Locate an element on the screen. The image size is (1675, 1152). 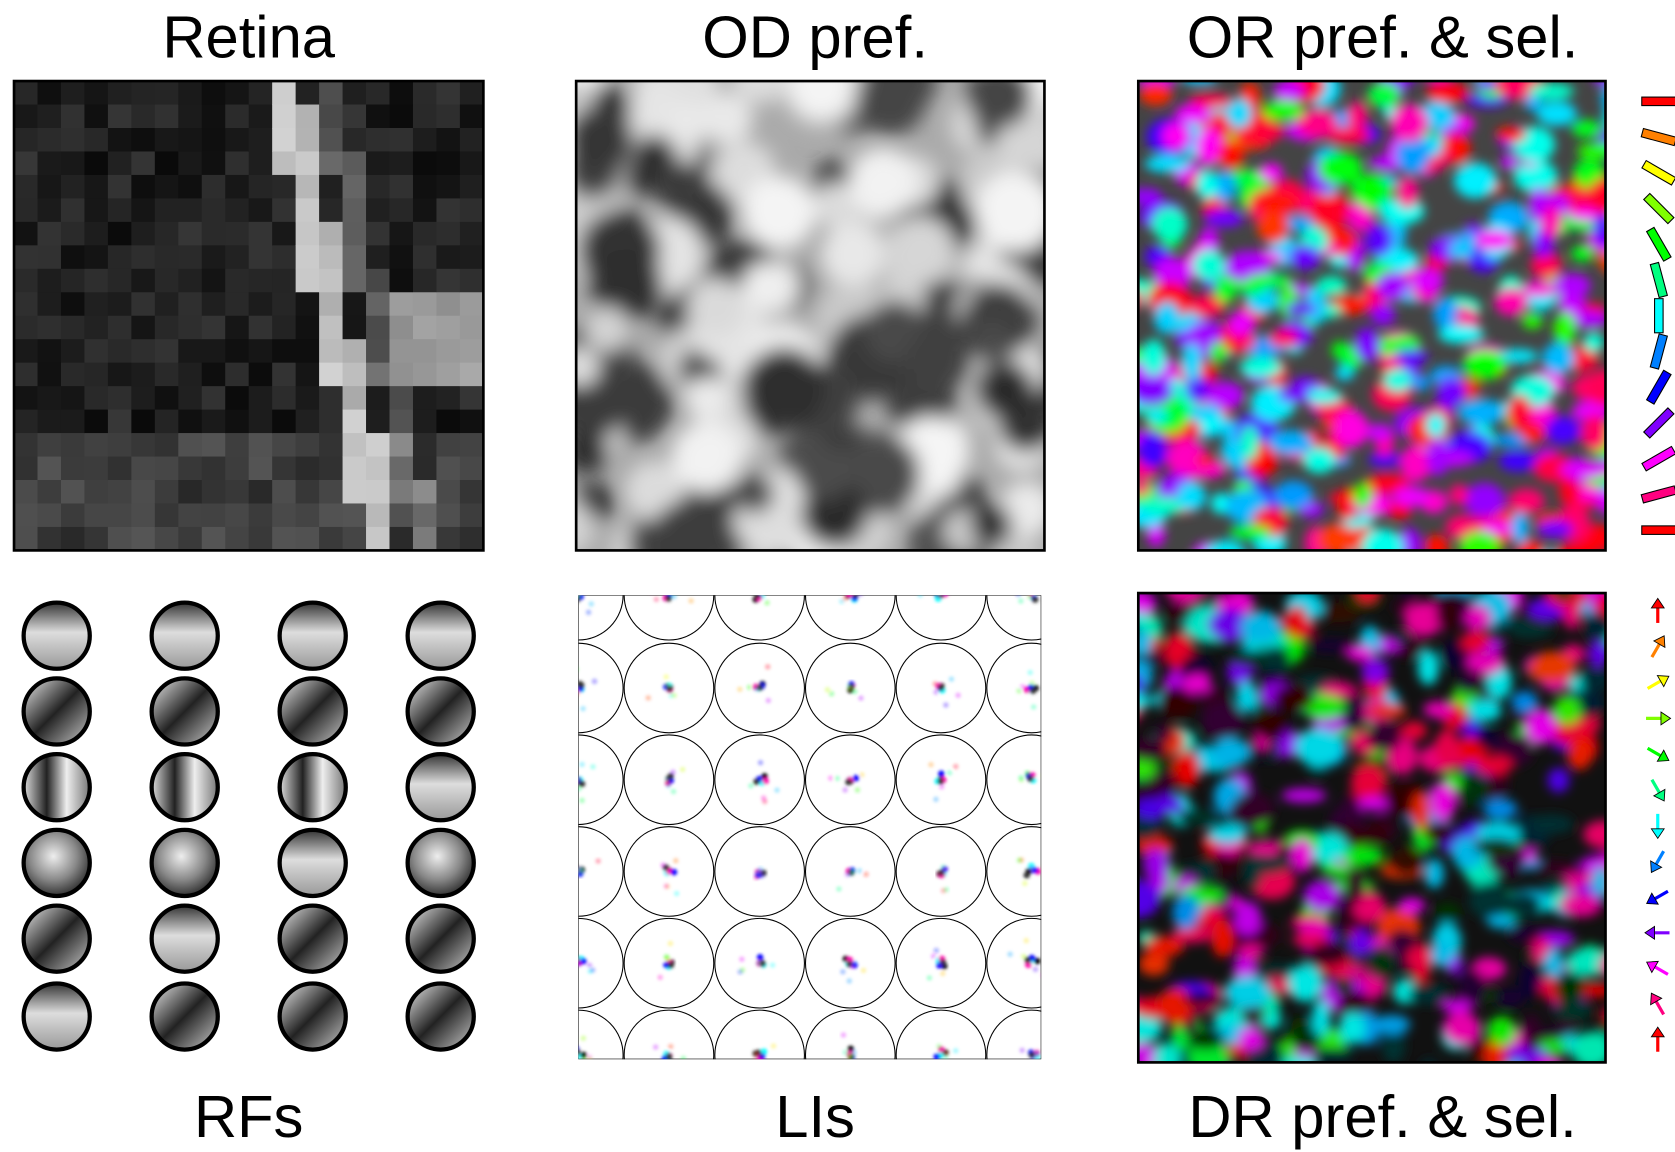
panel-title: RFs is located at coordinates (248, 1116).